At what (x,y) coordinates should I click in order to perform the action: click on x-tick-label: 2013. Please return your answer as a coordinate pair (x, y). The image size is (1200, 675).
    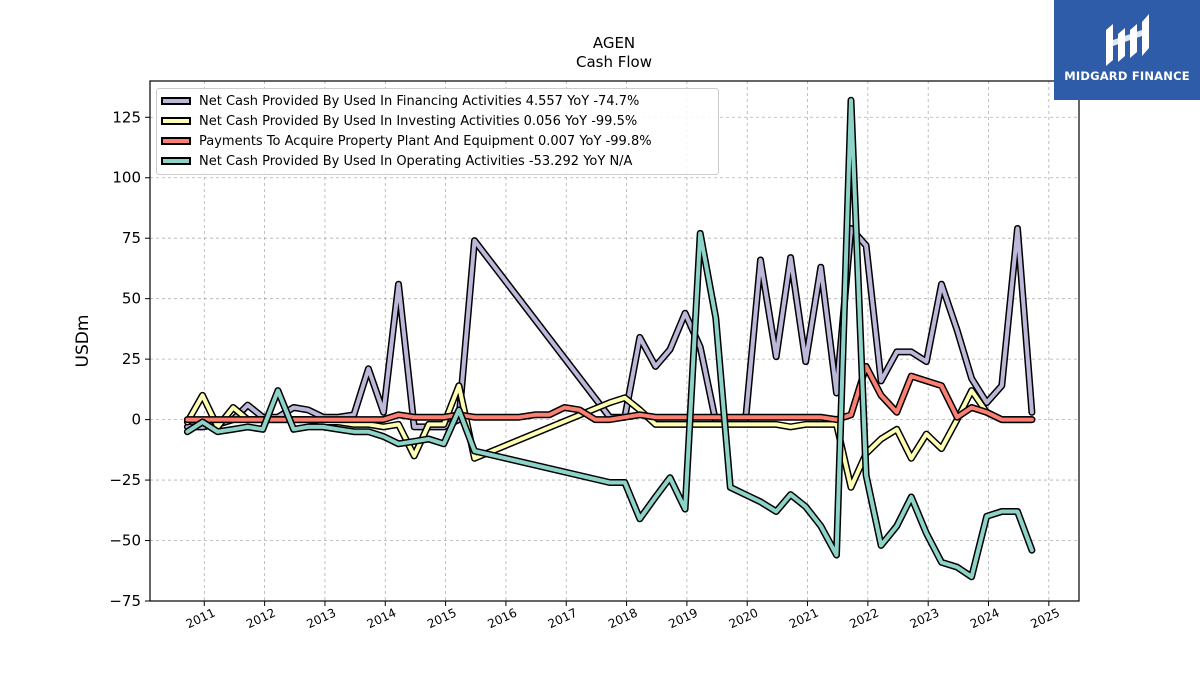
    Looking at the image, I should click on (321, 619).